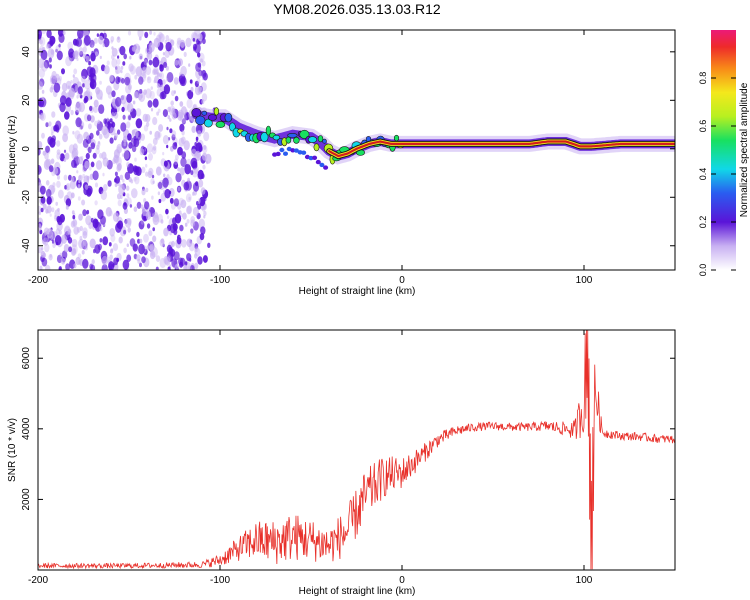  I want to click on y-tick-label: 40, so click(26, 52).